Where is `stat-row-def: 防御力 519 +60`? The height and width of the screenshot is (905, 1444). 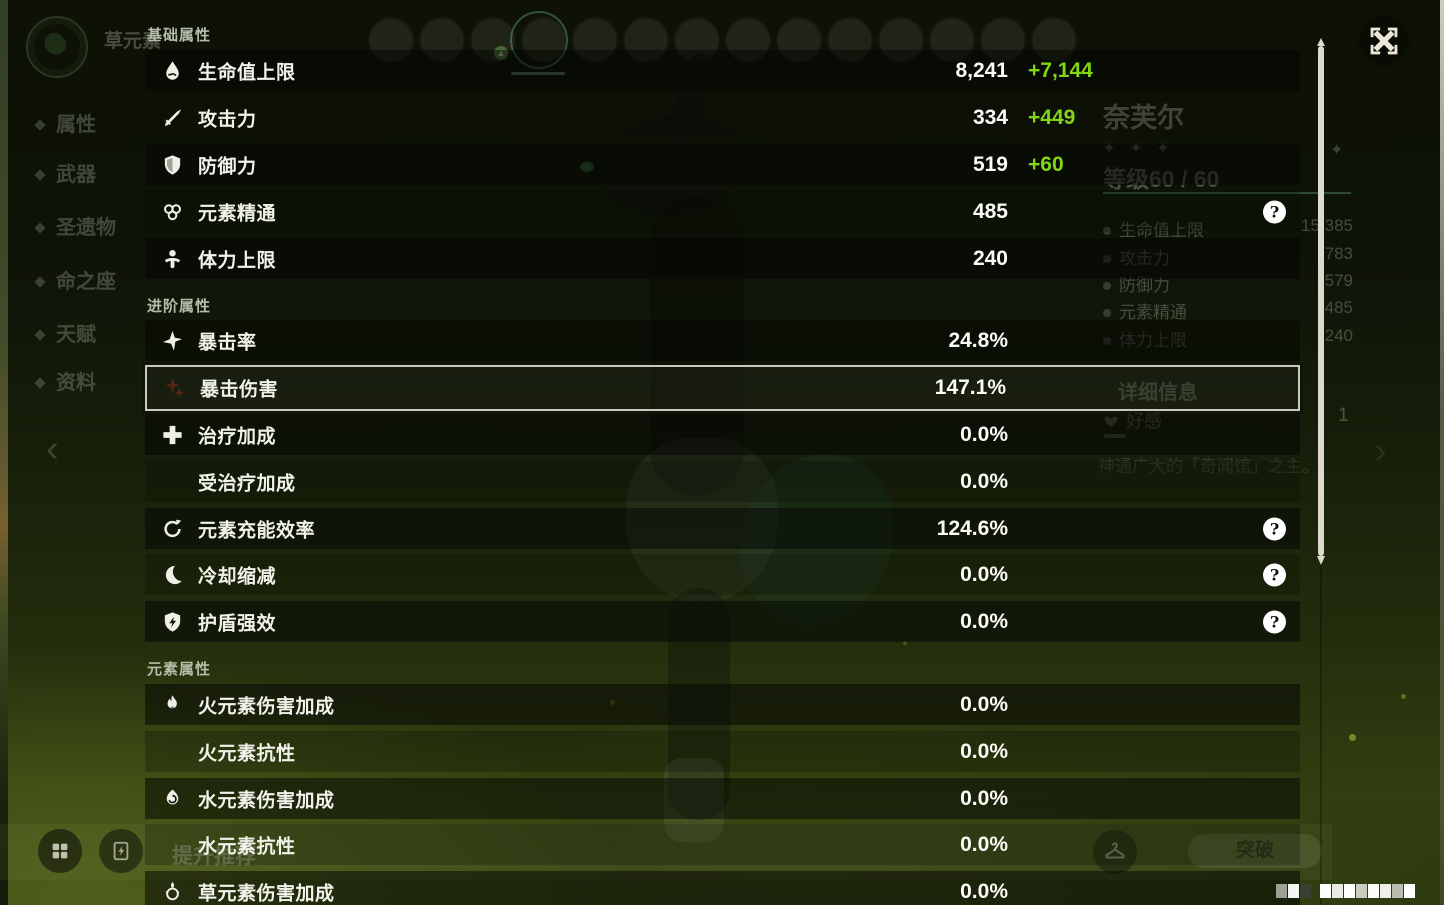
stat-row-def: 防御力 519 +60 is located at coordinates (722, 164).